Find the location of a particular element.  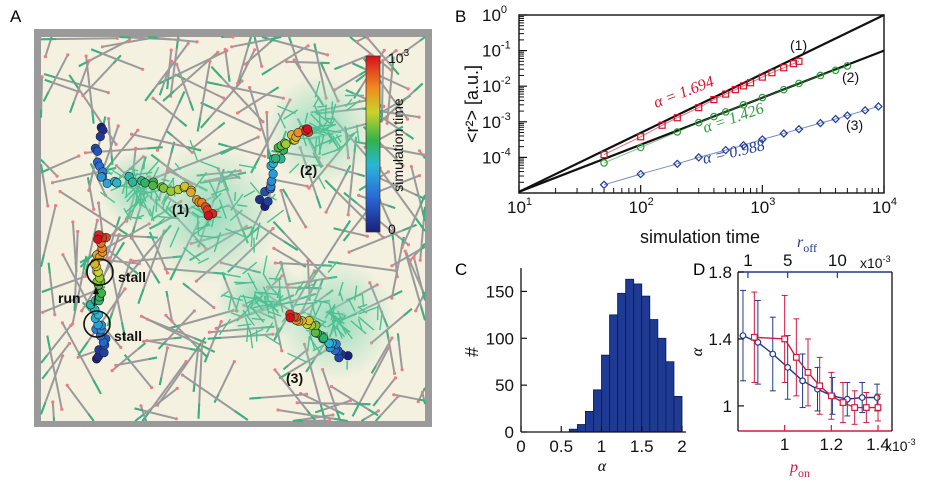

b-series-label-3: (3) is located at coordinates (854, 125).